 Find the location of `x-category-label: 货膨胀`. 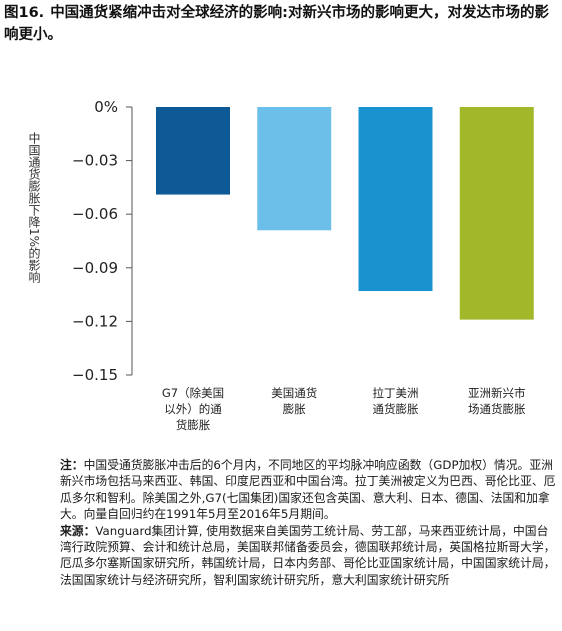

x-category-label: 货膨胀 is located at coordinates (193, 425).